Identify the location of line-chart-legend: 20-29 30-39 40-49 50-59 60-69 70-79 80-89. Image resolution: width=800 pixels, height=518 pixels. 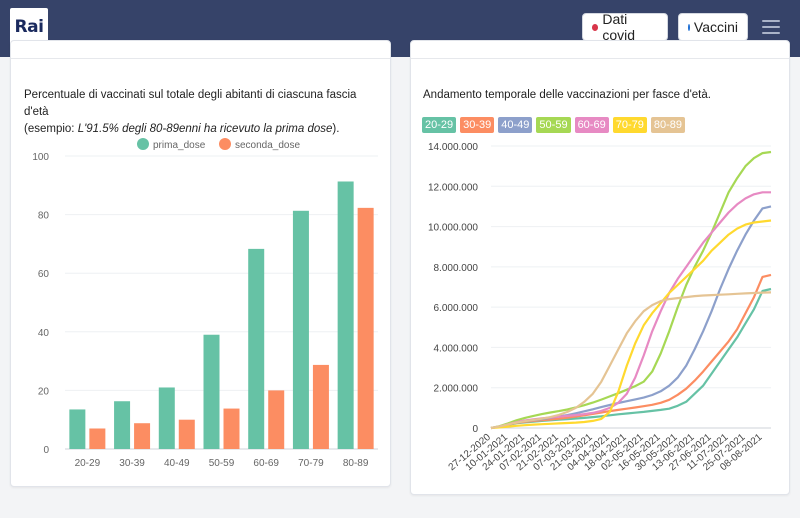
(553, 125).